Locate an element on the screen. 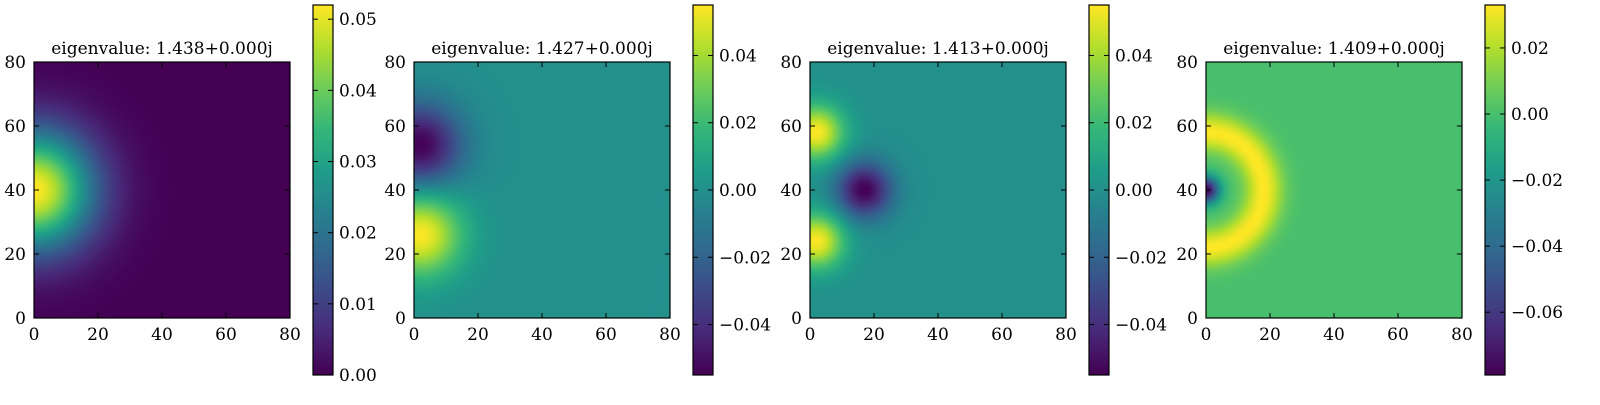 Image resolution: width=1600 pixels, height=405 pixels. colorbar-tick-label: 0.03 is located at coordinates (358, 163).